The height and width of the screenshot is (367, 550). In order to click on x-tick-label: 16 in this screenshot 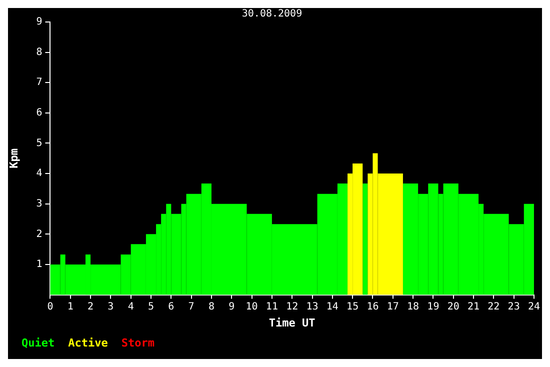, I will do `click(372, 306)`.